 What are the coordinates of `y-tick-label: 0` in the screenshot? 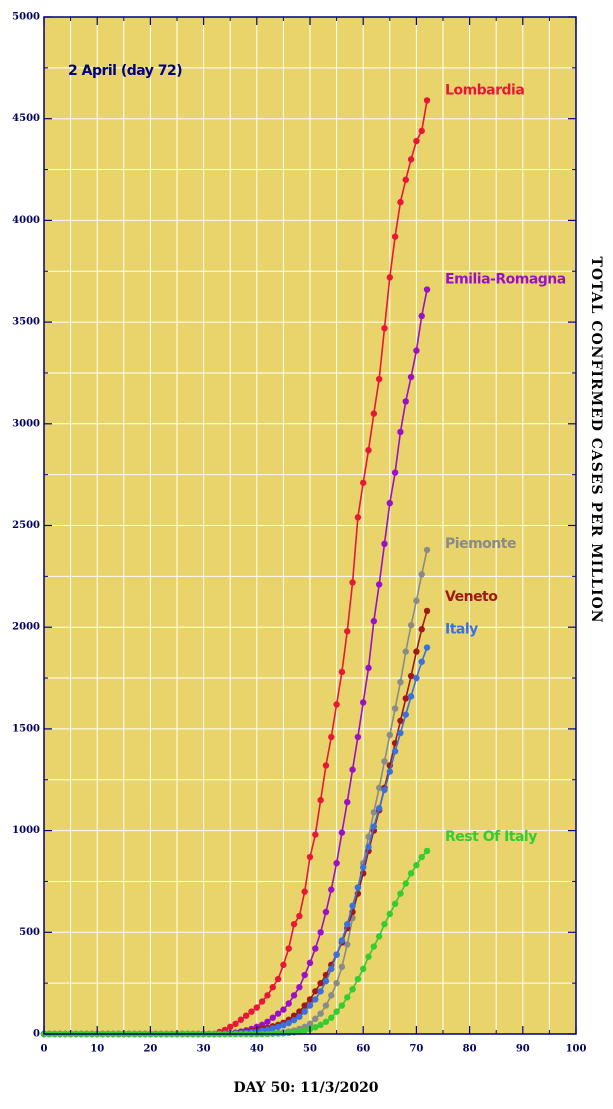 It's located at (36, 1034).